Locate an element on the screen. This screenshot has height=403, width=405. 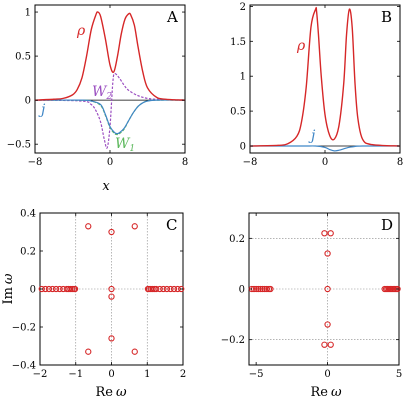
panel-b-ytick-label: 2 is located at coordinates (243, 7).